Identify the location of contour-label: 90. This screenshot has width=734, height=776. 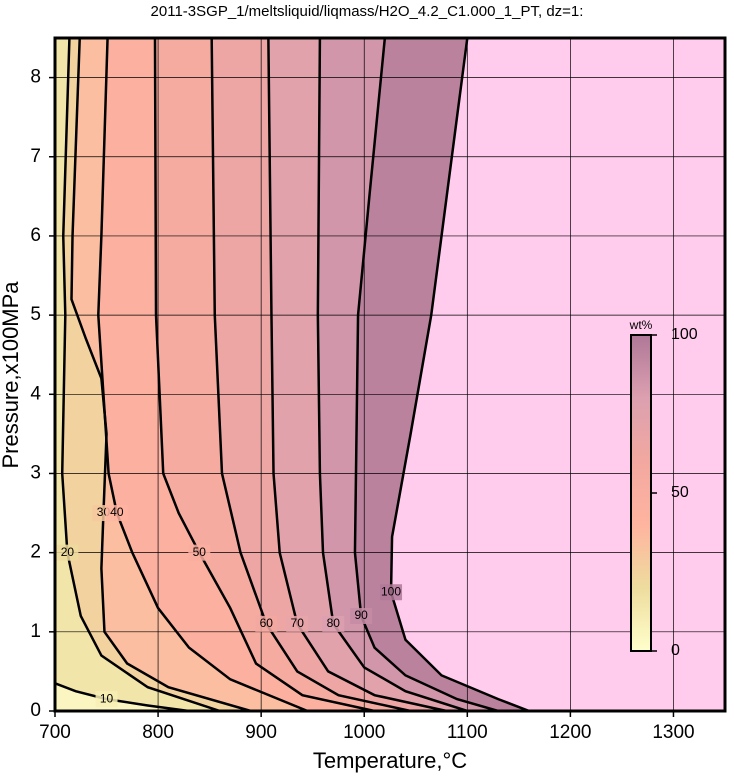
(361, 615).